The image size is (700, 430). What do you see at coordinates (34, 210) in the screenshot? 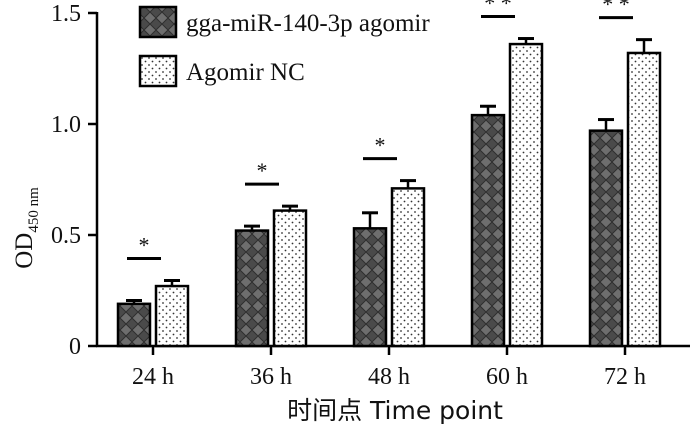
I see `y-axis-label-subscript: 450 nm` at bounding box center [34, 210].